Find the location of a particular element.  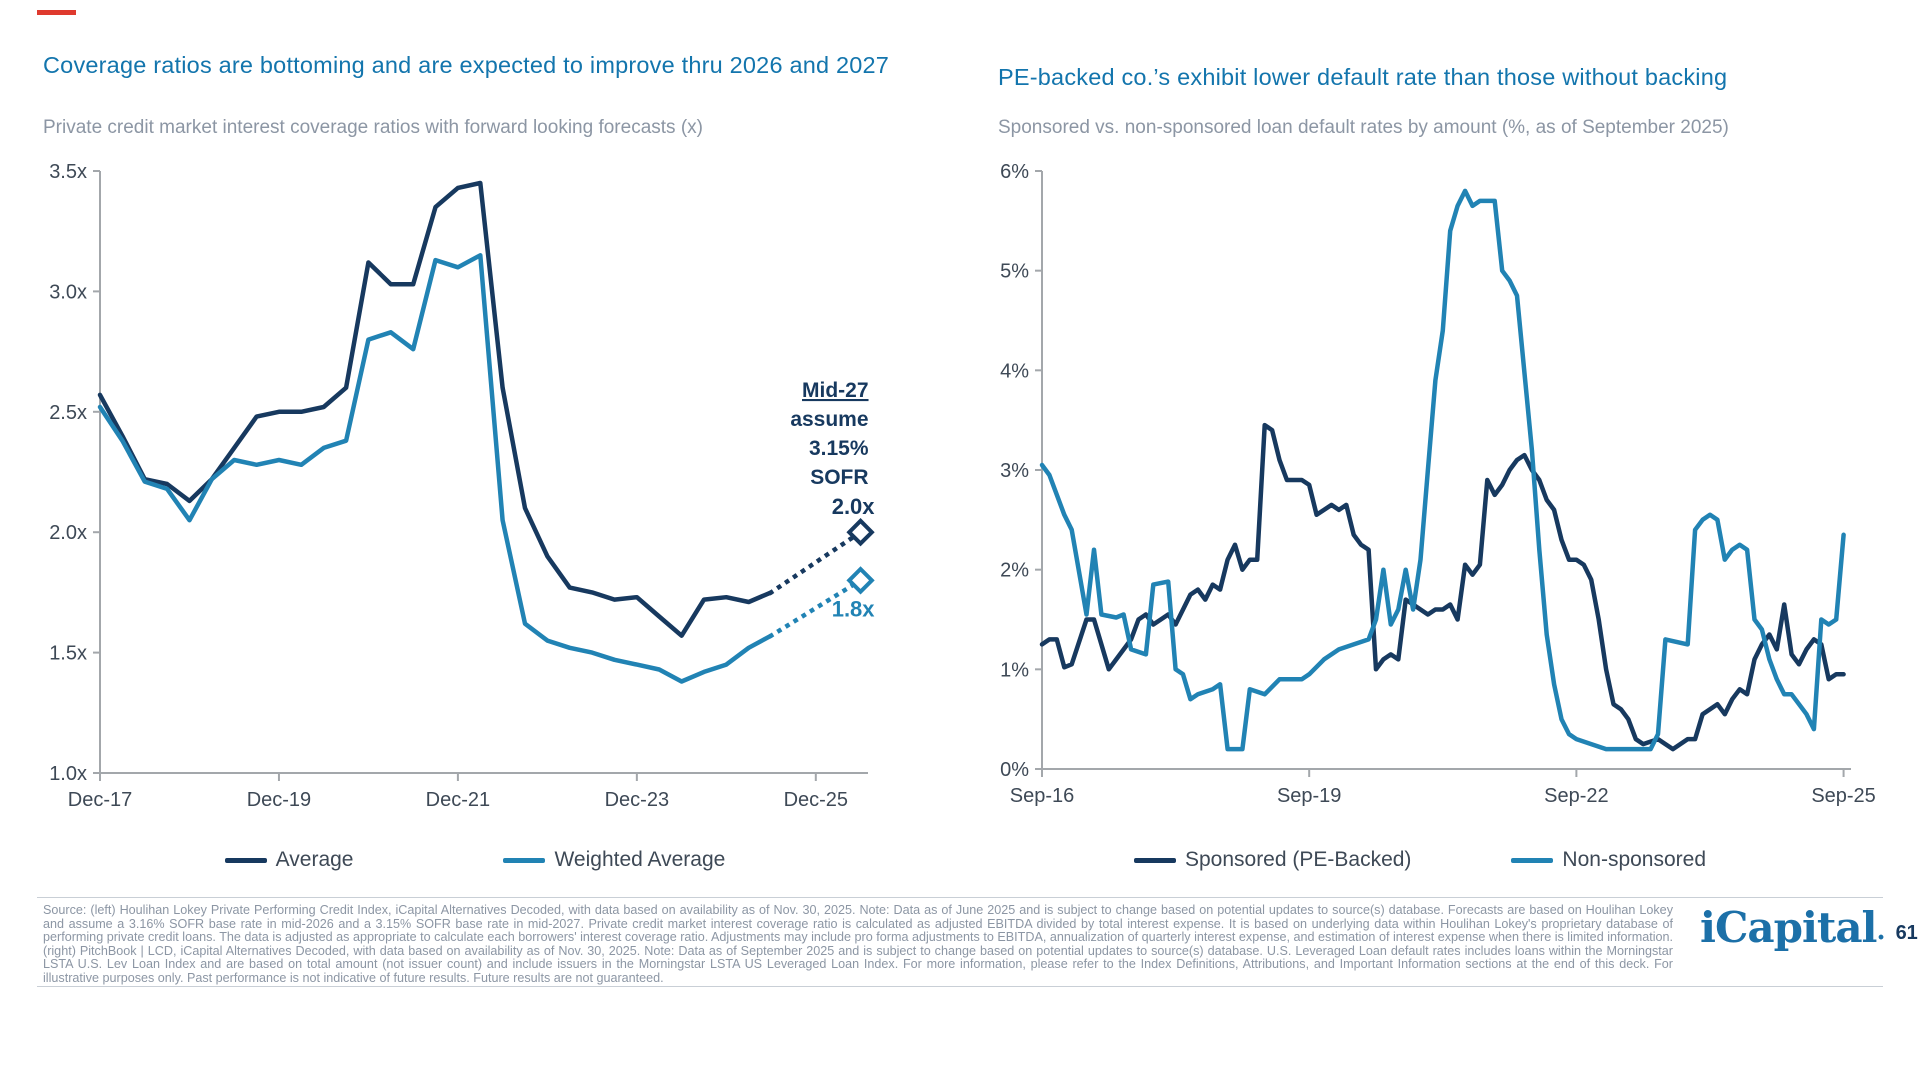

y-tick-label: 1.5x is located at coordinates (68, 654).